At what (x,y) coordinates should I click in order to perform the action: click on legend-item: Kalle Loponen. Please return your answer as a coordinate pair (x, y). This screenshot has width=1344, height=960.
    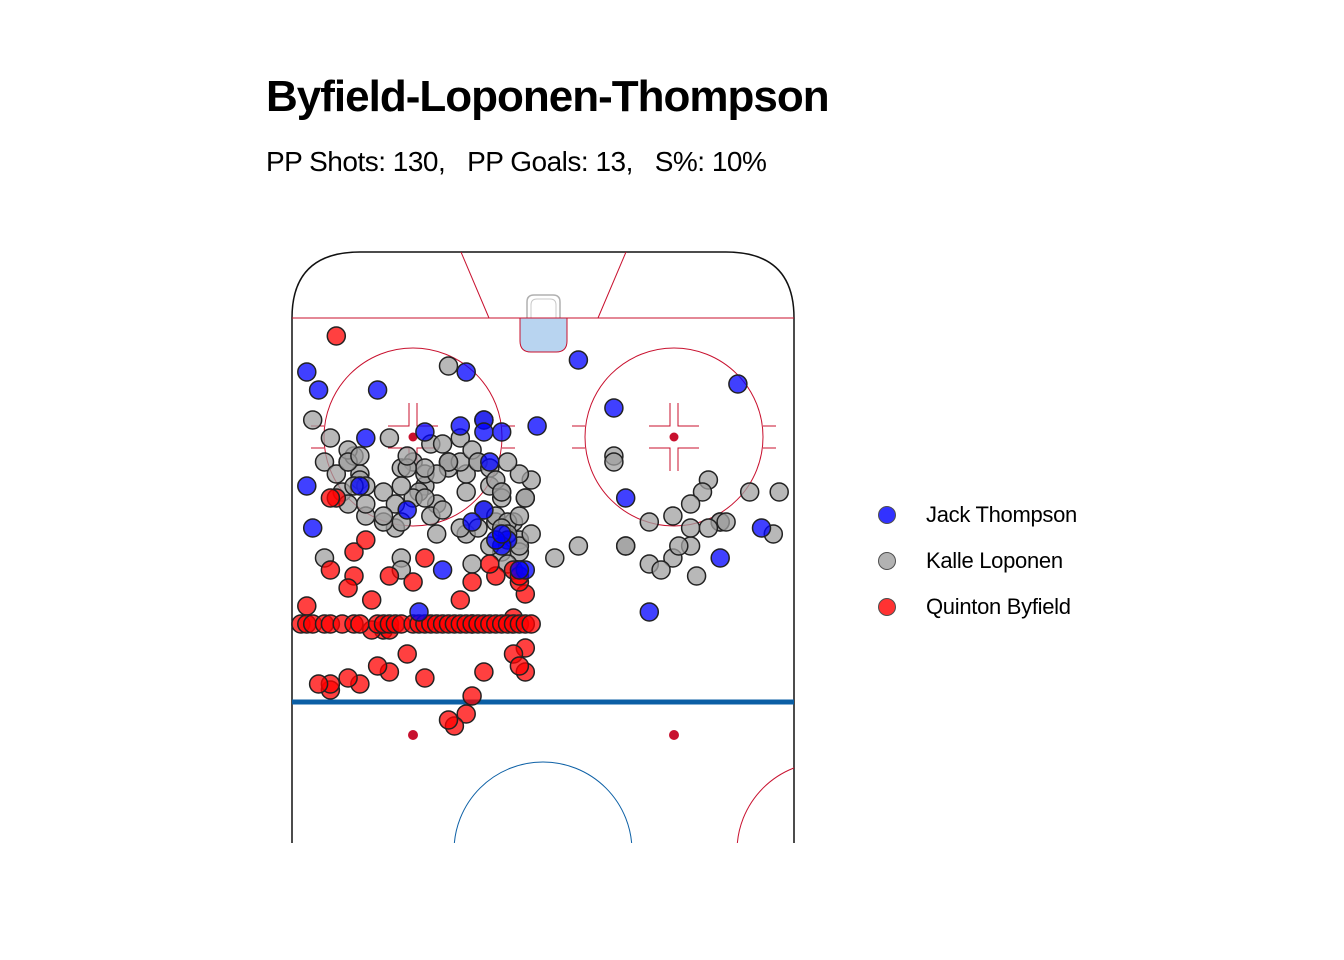
    Looking at the image, I should click on (977, 561).